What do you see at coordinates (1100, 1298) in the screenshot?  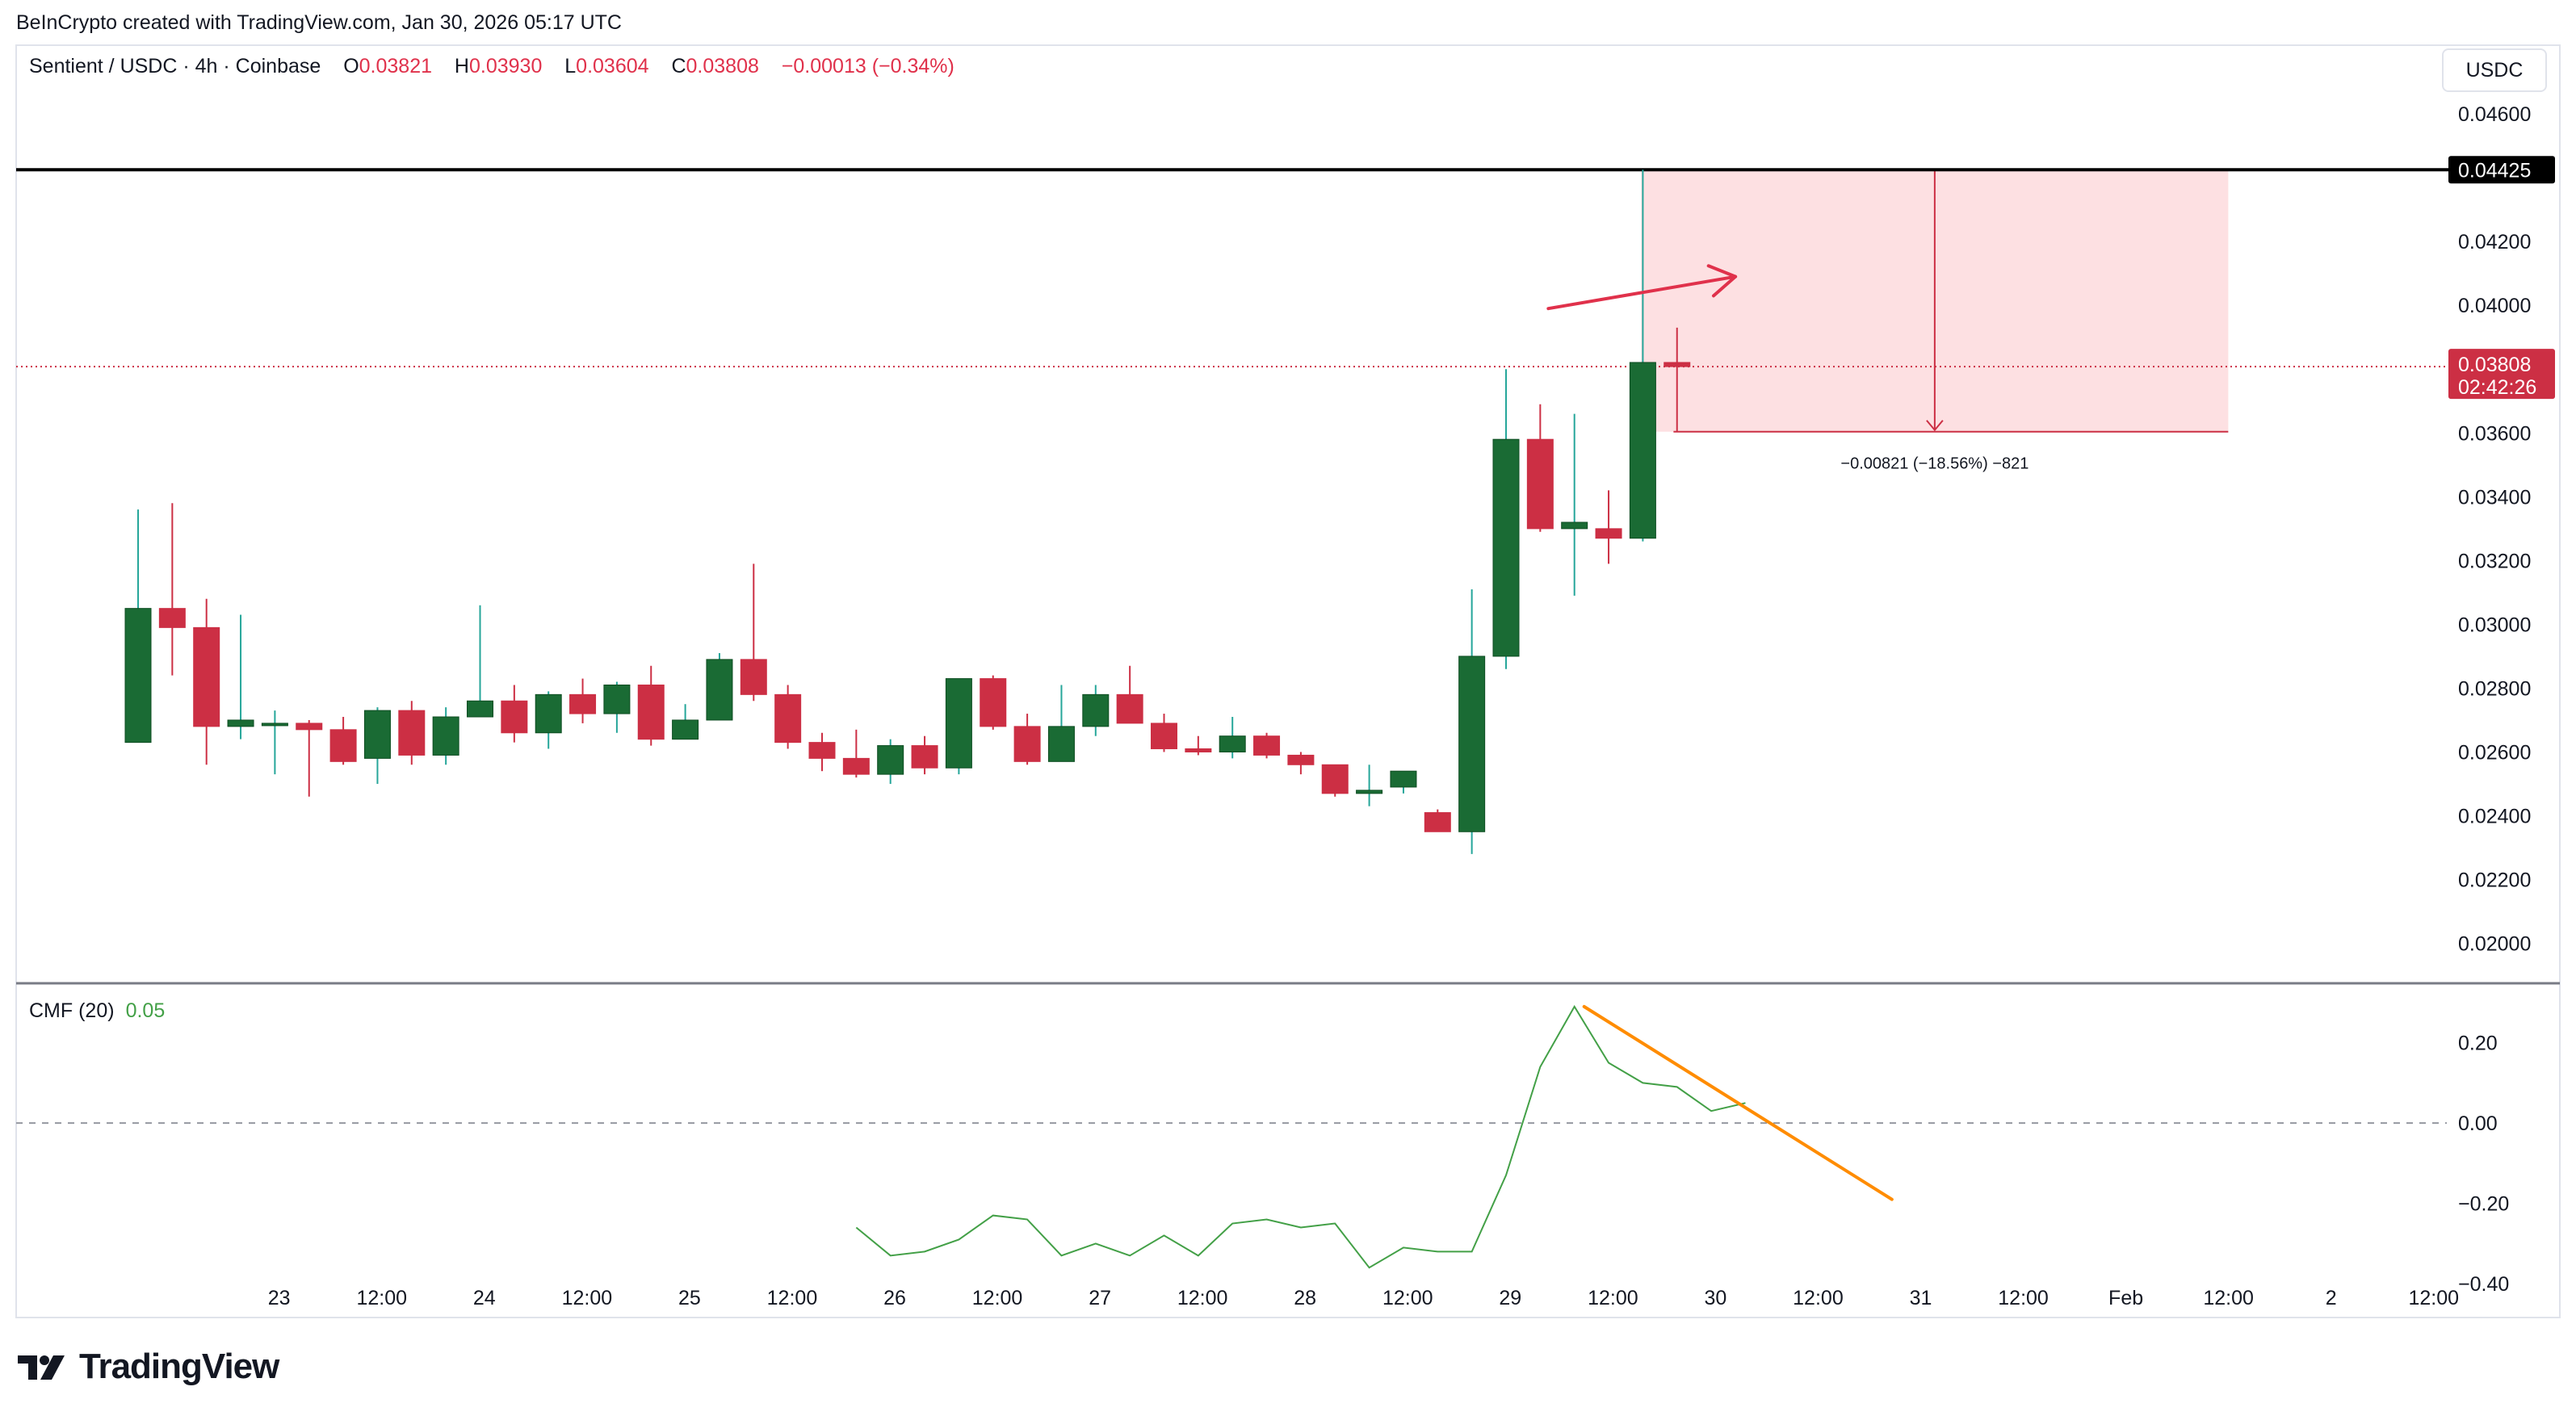 I see `time-tick-label: 27` at bounding box center [1100, 1298].